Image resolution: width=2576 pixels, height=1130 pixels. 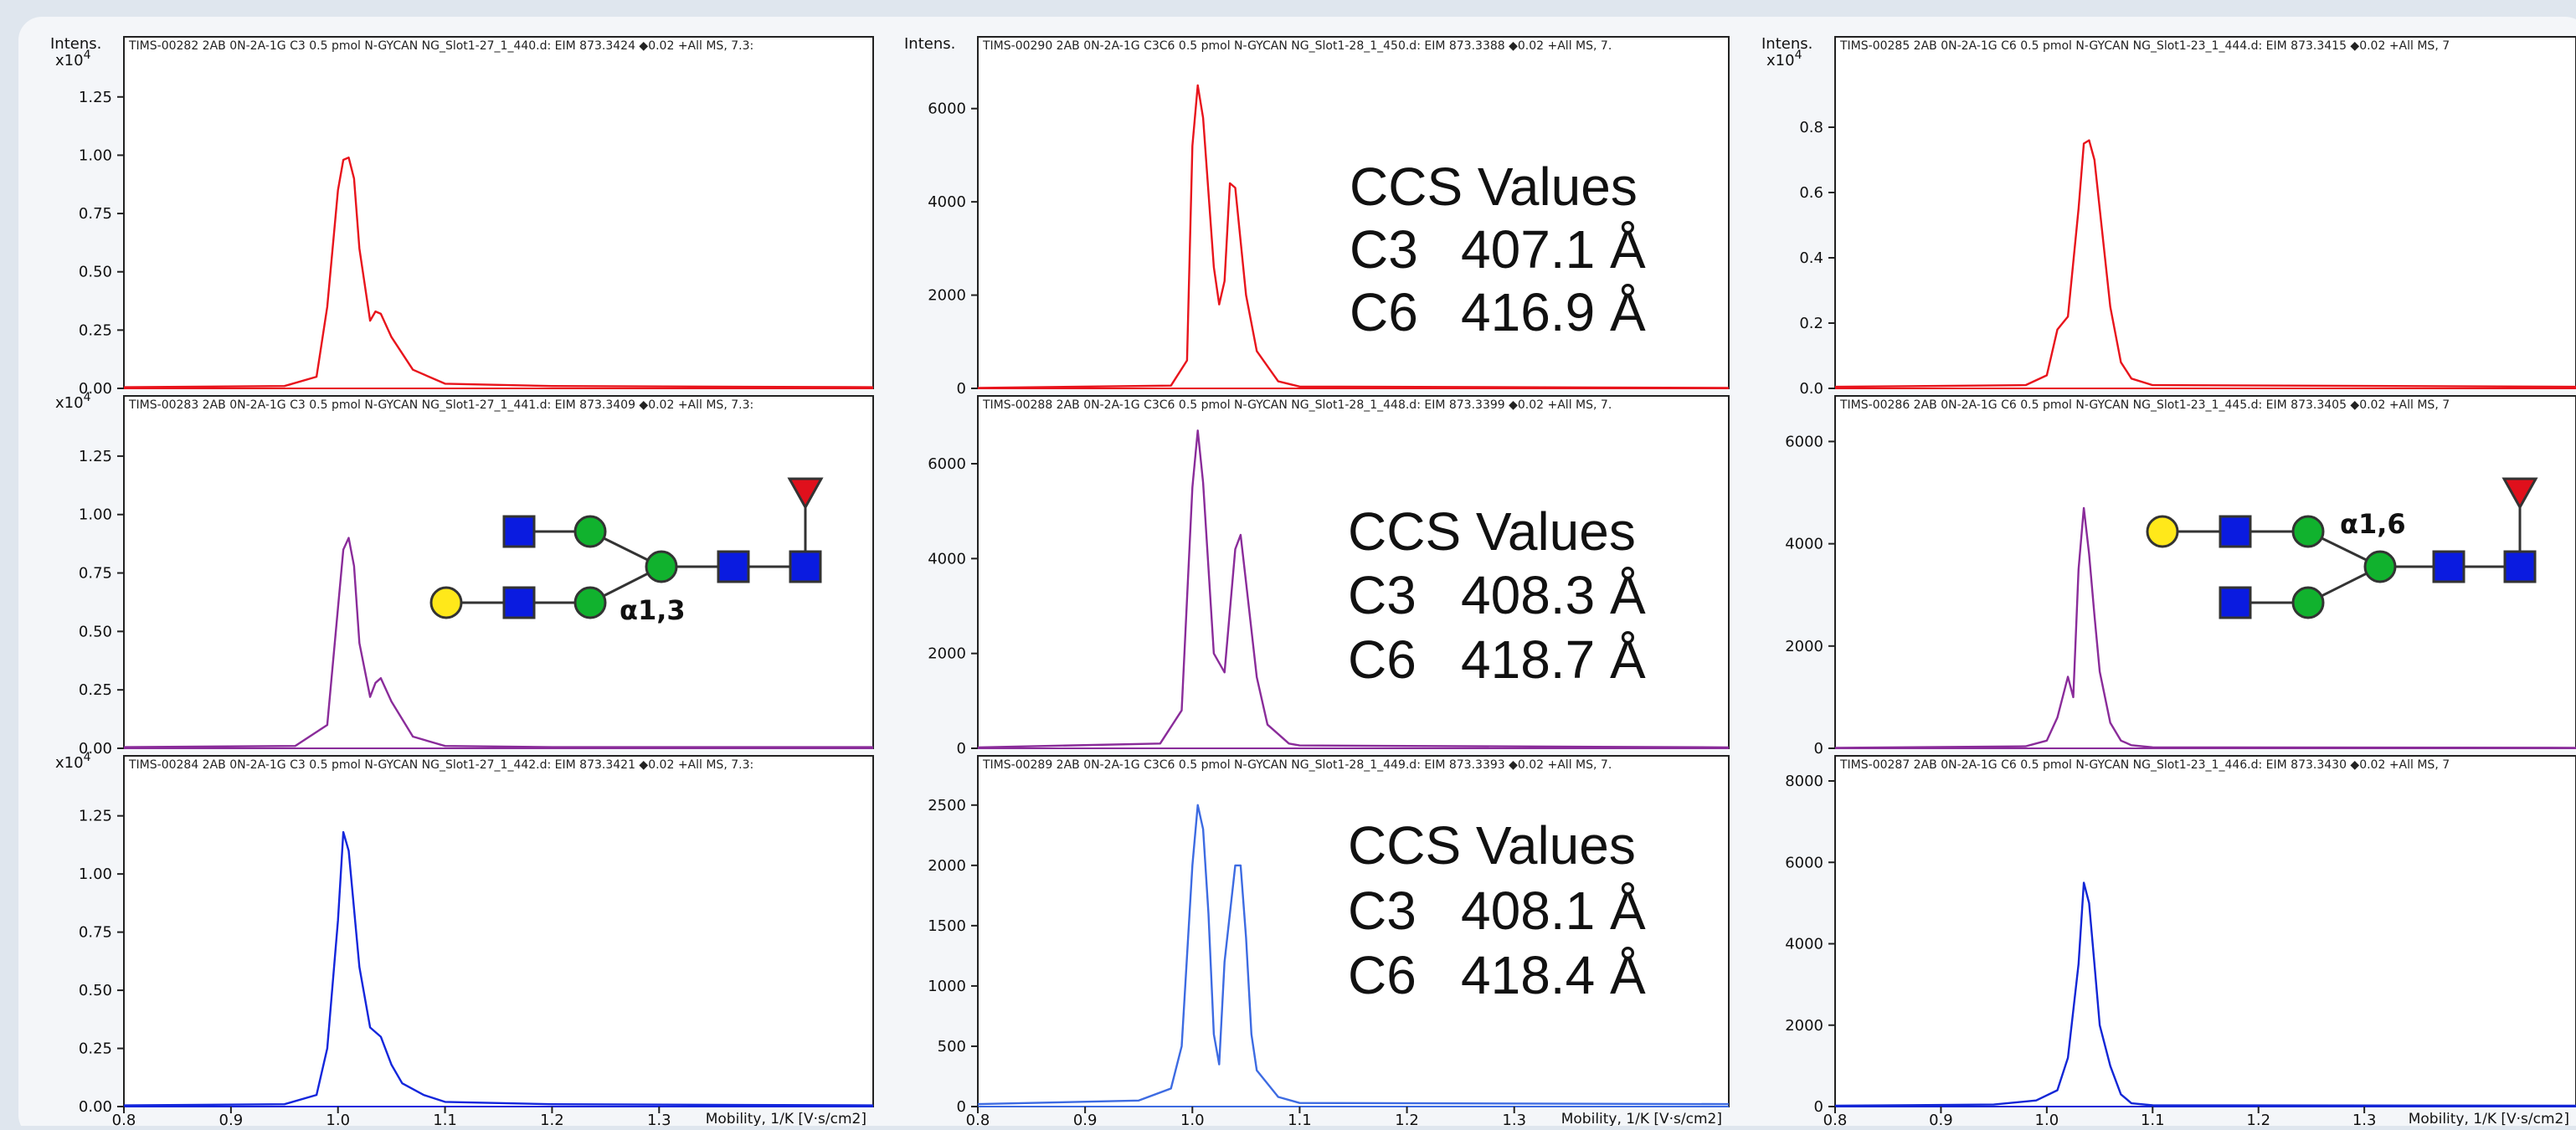 I want to click on y-tick-label: 1500, so click(x=947, y=926).